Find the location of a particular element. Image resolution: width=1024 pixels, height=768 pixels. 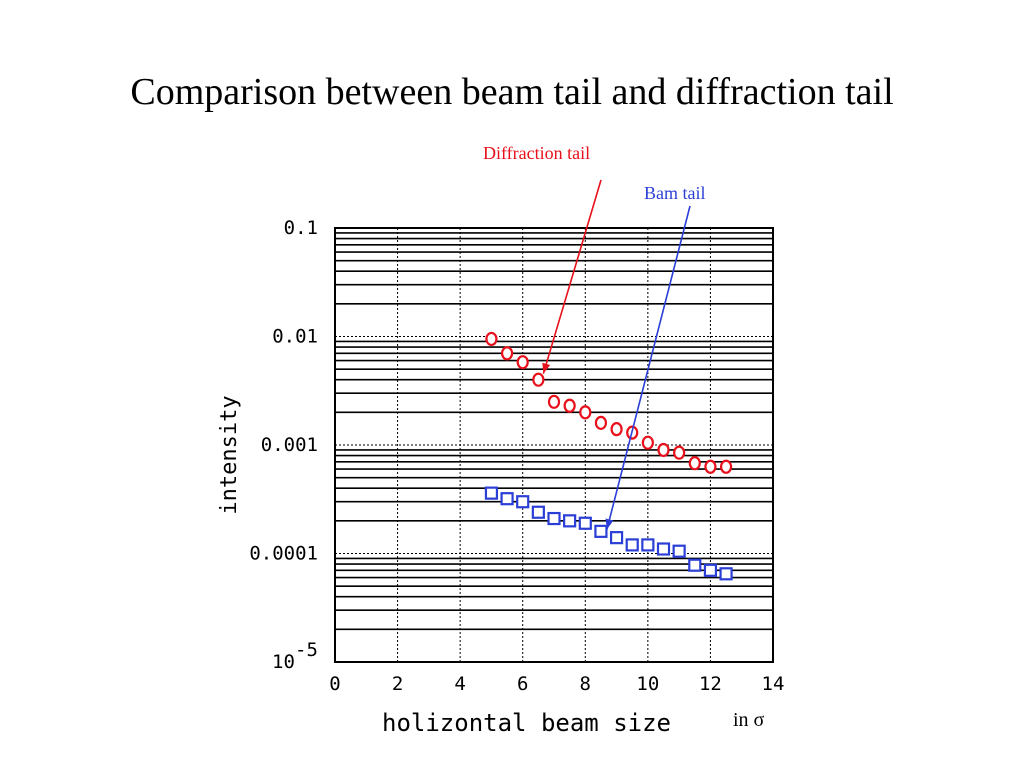

y-tick-label: 0.001 is located at coordinates (289, 445).